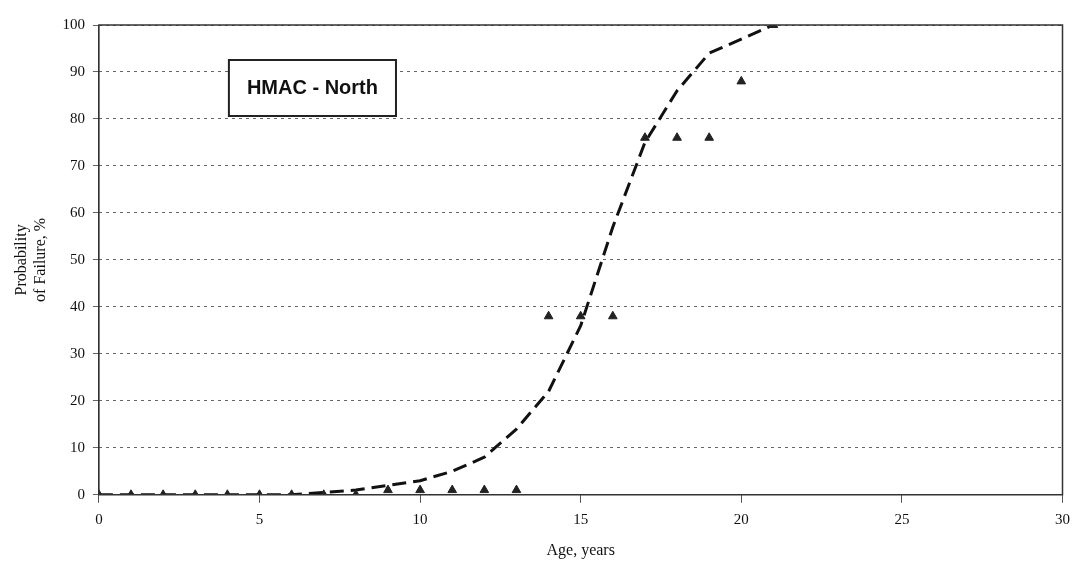  I want to click on y-tick-label: 80, so click(77, 117).